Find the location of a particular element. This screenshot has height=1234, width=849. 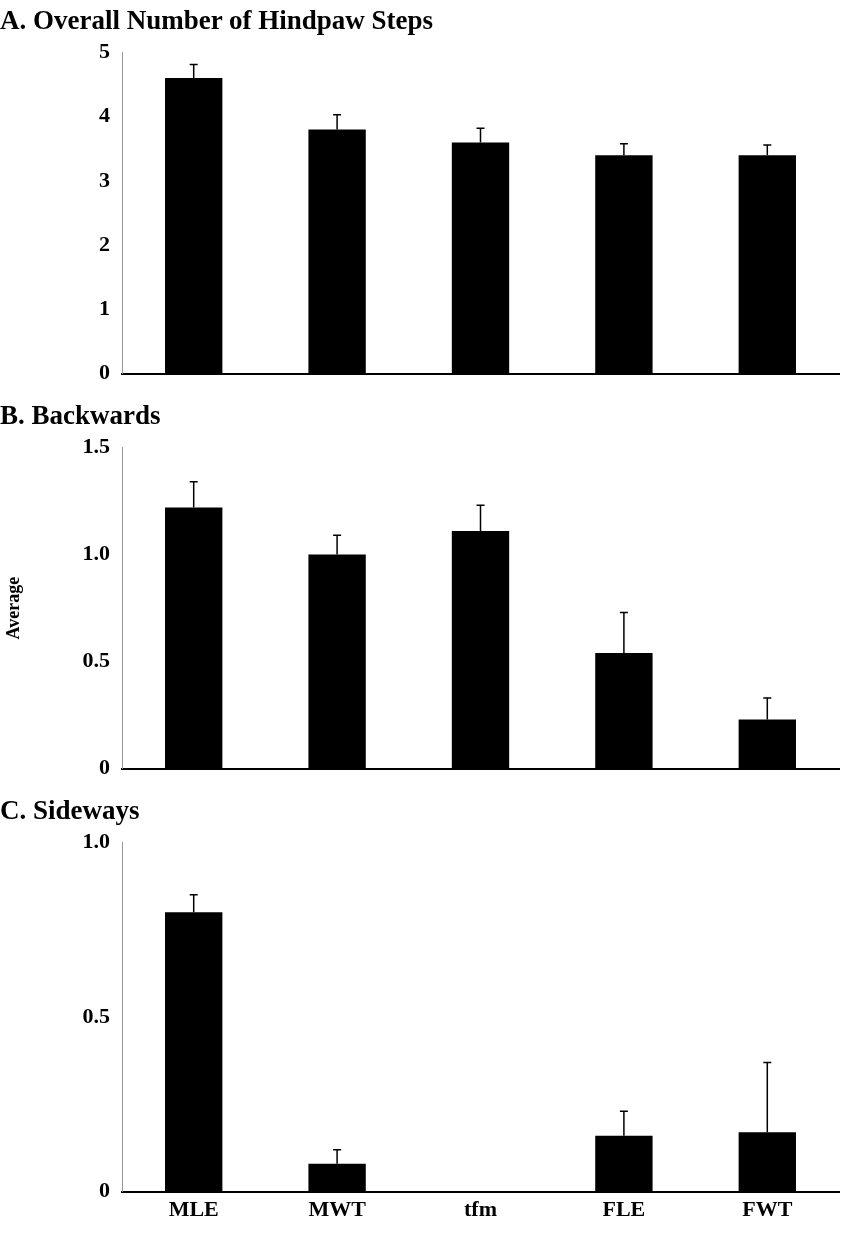

y-axis-title: Average is located at coordinates (13, 608).